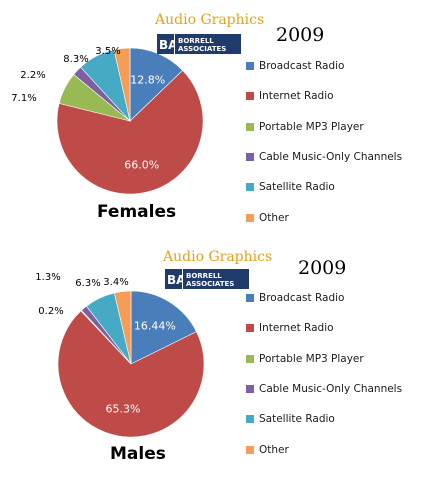 This screenshot has height=481, width=440. What do you see at coordinates (141, 165) in the screenshot?
I see `data-label-internet-radio: 66.0%` at bounding box center [141, 165].